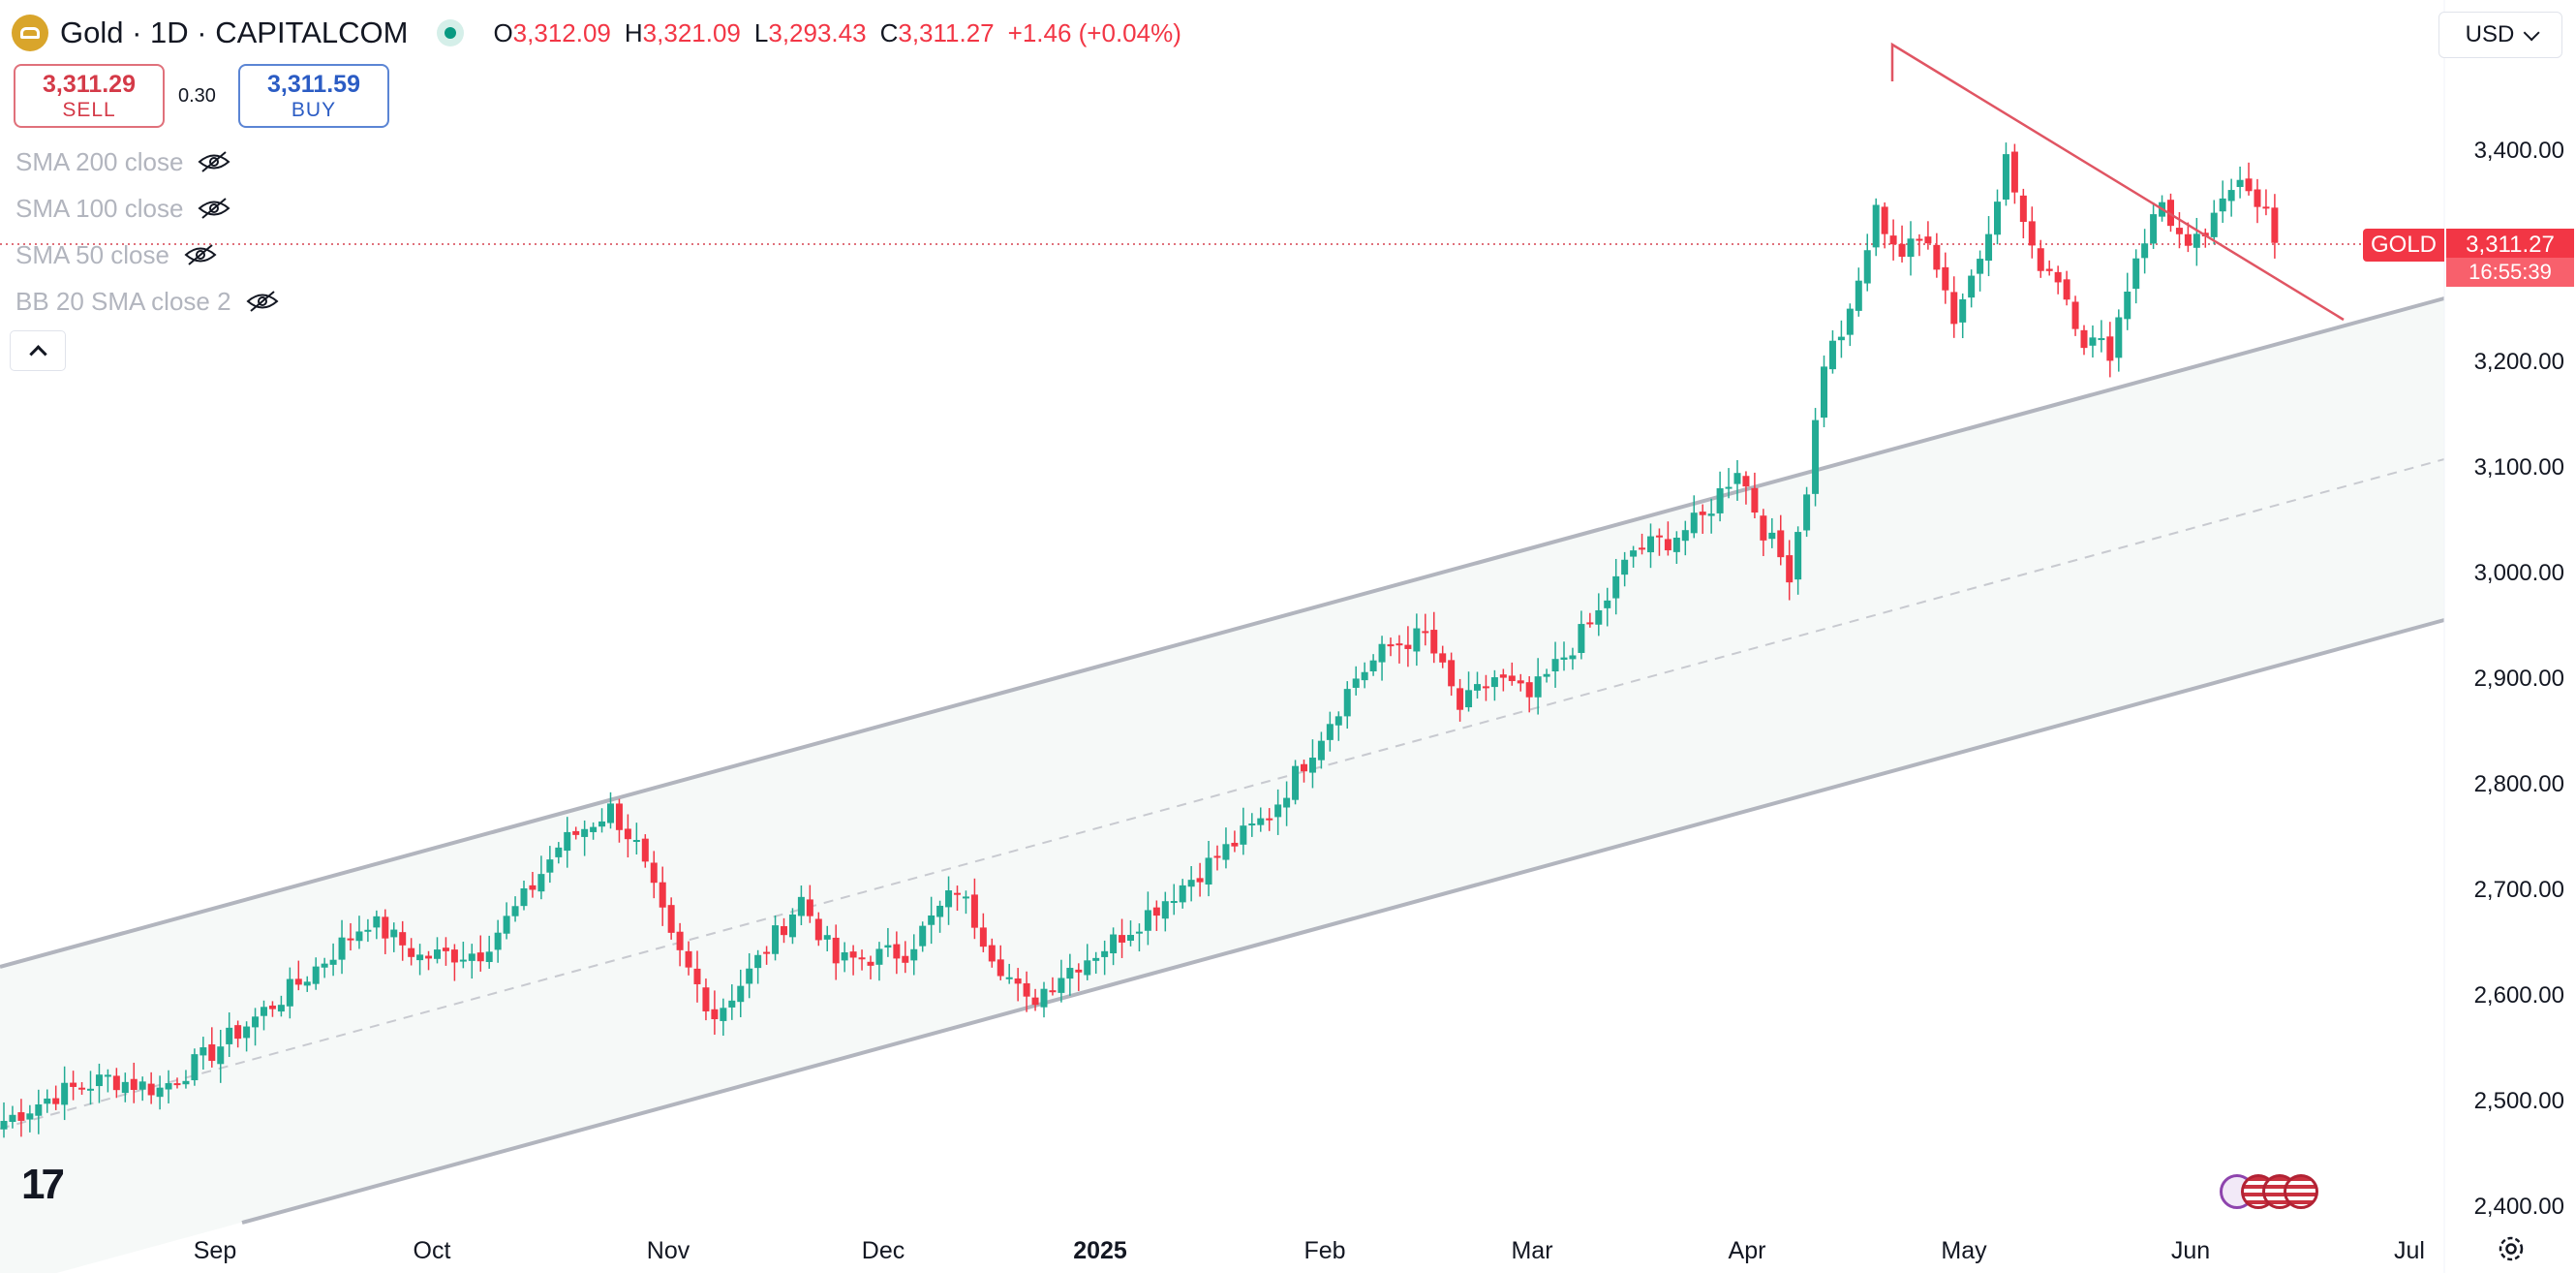  What do you see at coordinates (43, 1184) in the screenshot?
I see `tradingview-logo-icon: 17` at bounding box center [43, 1184].